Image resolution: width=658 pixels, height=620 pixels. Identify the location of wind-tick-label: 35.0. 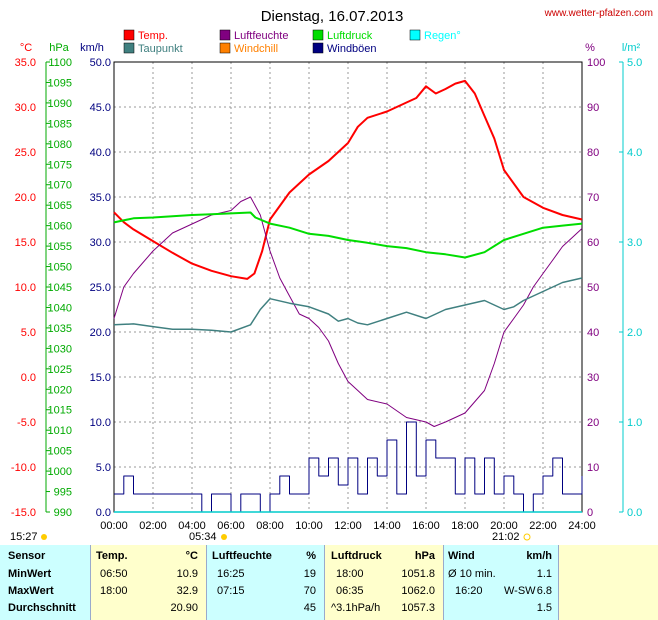
(100, 198).